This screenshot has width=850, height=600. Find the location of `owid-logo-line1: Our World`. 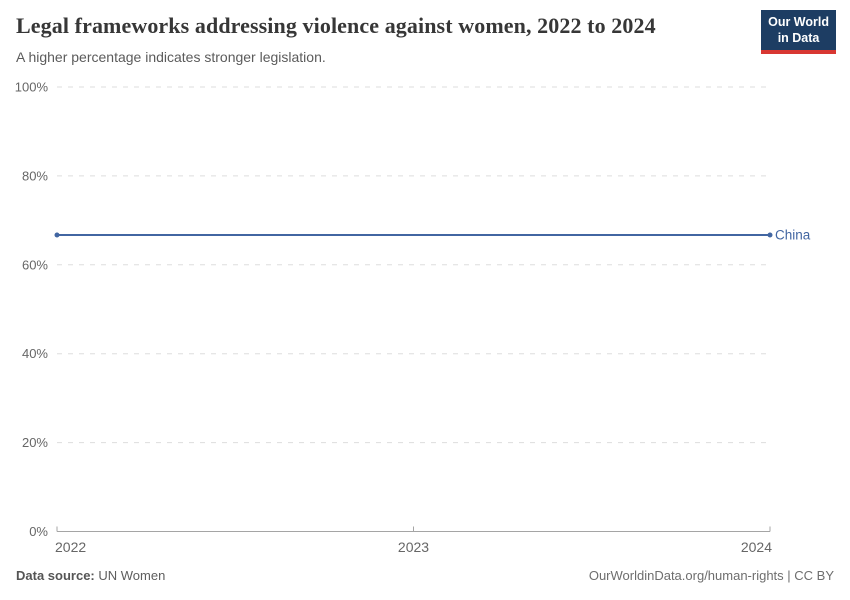

owid-logo-line1: Our World is located at coordinates (798, 22).